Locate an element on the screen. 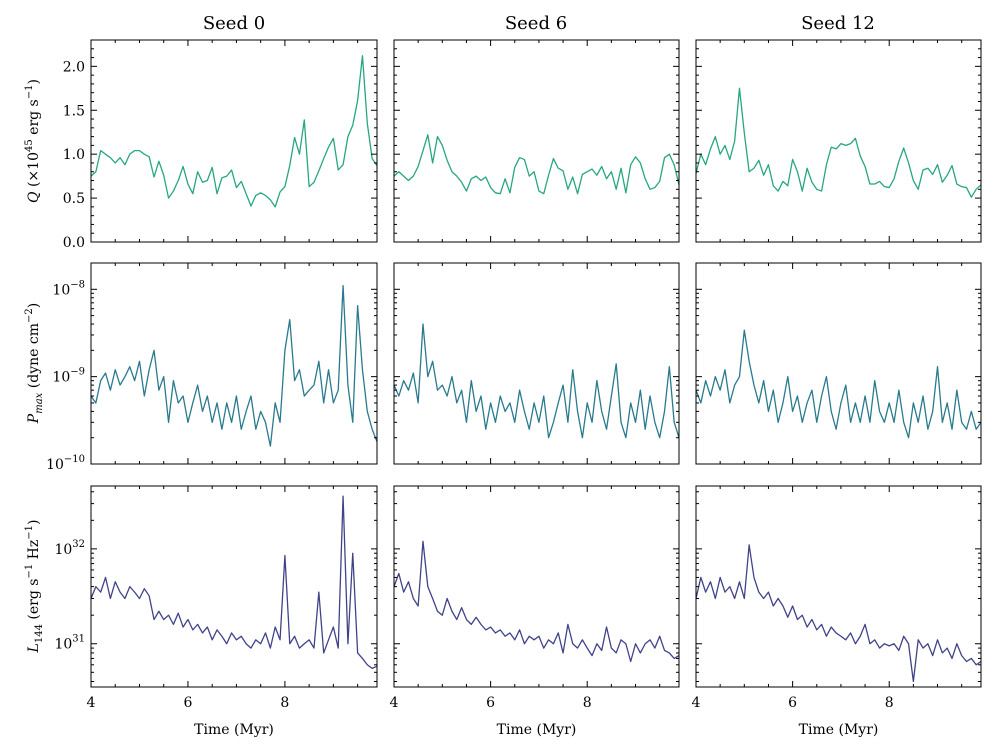 Image resolution: width=996 pixels, height=752 pixels. column-titles: Seed 0 Seed 6 Seed 12 is located at coordinates (539, 23).